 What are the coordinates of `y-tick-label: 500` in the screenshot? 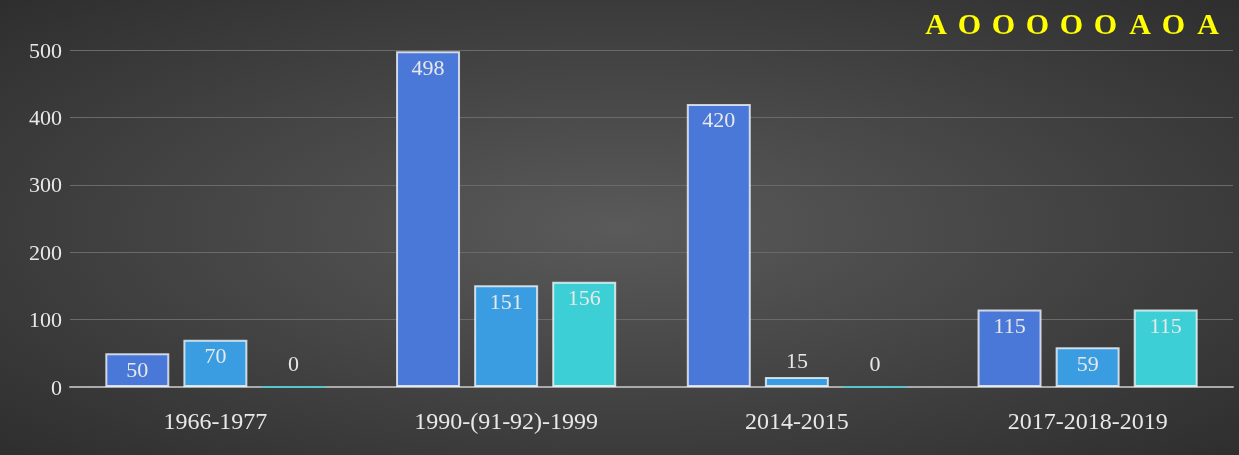 It's located at (45, 50).